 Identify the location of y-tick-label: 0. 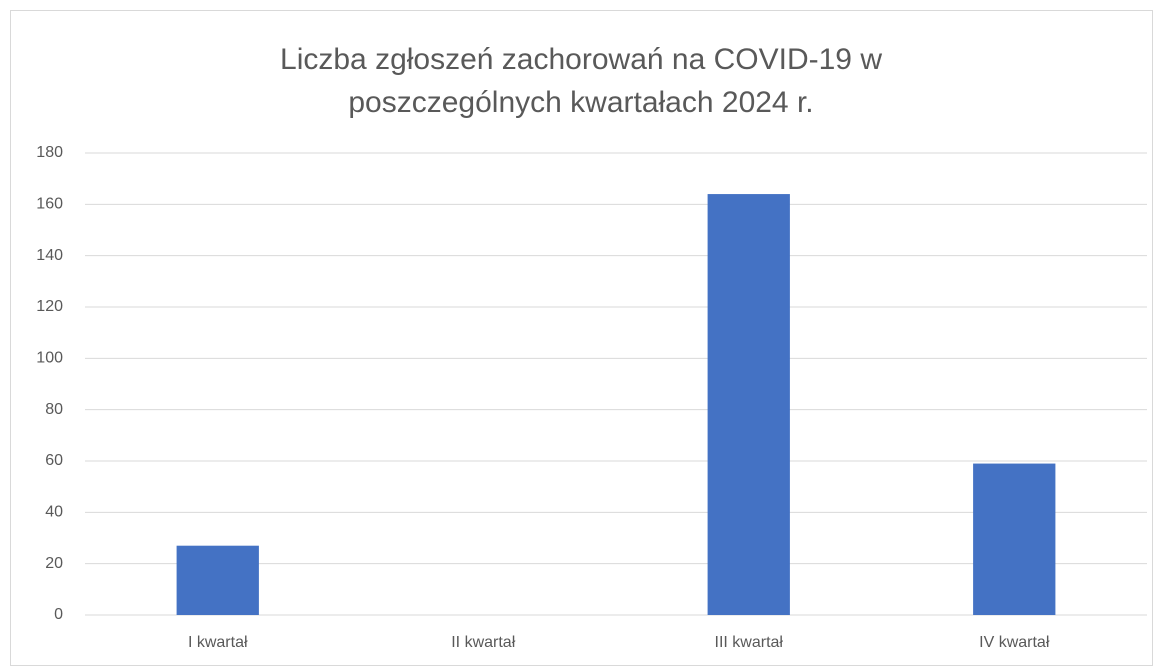
(58, 614).